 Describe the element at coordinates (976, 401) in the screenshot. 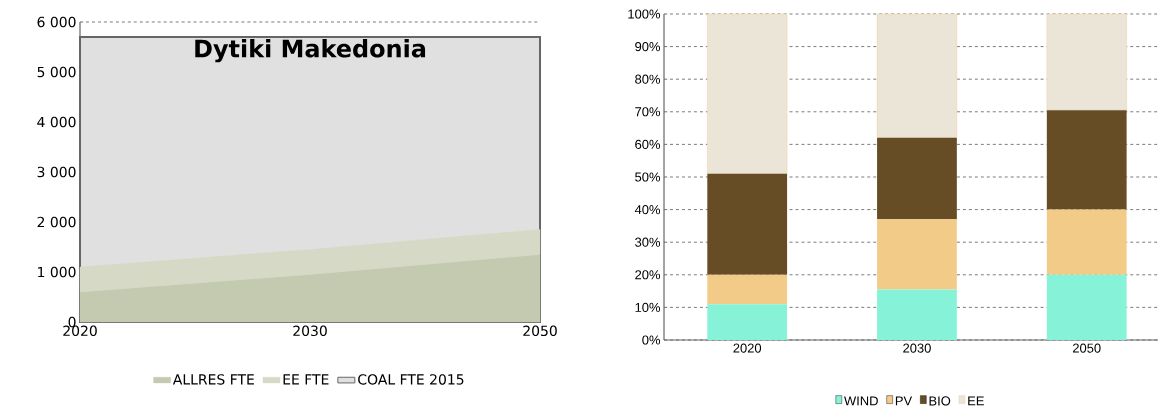

I see `legend-label: EE` at that location.